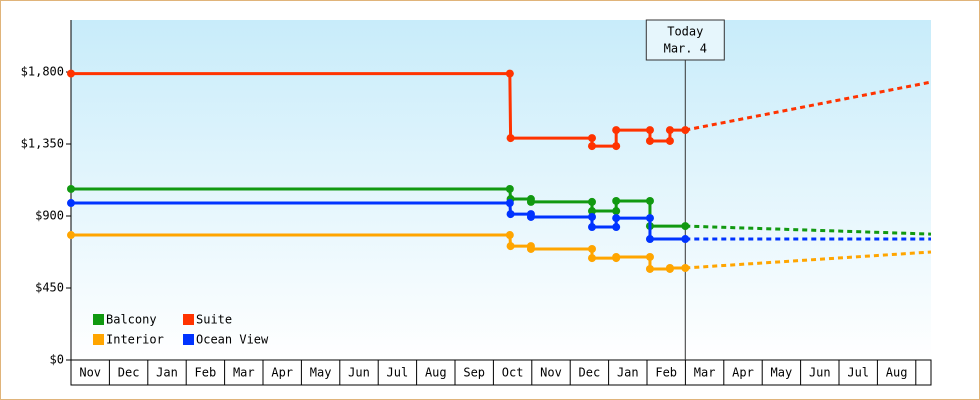 The image size is (980, 400). Describe the element at coordinates (685, 40) in the screenshot. I see `today-box` at that location.